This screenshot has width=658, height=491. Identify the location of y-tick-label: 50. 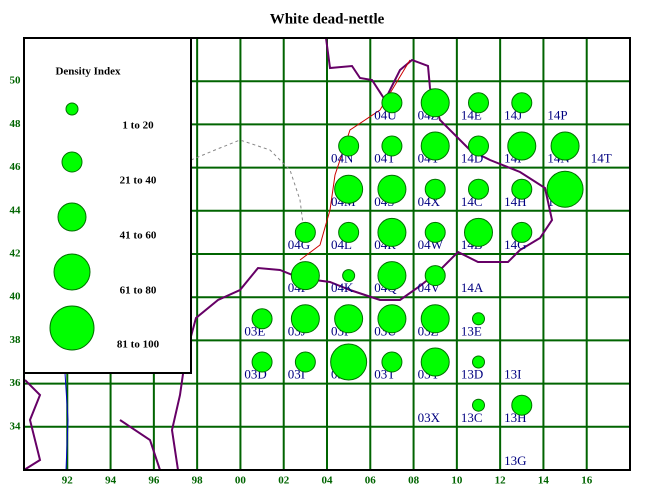
(16, 81).